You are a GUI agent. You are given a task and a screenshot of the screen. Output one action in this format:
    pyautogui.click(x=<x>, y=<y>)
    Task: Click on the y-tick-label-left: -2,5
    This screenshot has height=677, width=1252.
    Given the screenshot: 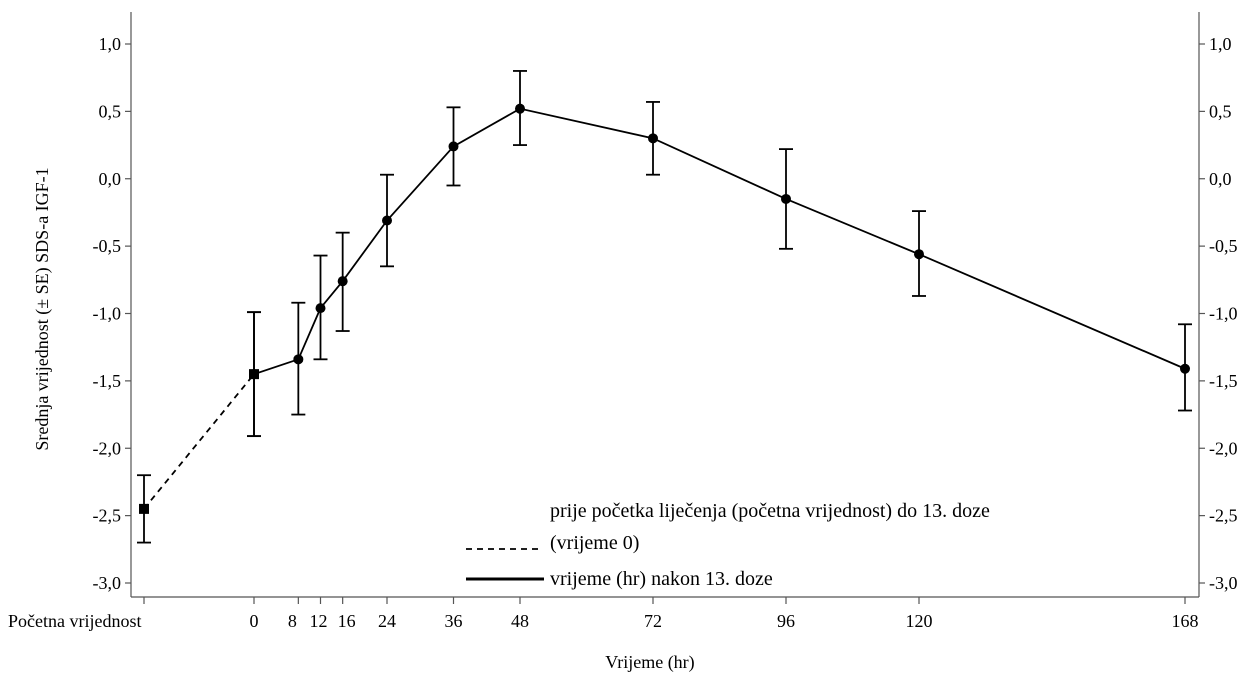 What is the action you would take?
    pyautogui.click(x=107, y=516)
    